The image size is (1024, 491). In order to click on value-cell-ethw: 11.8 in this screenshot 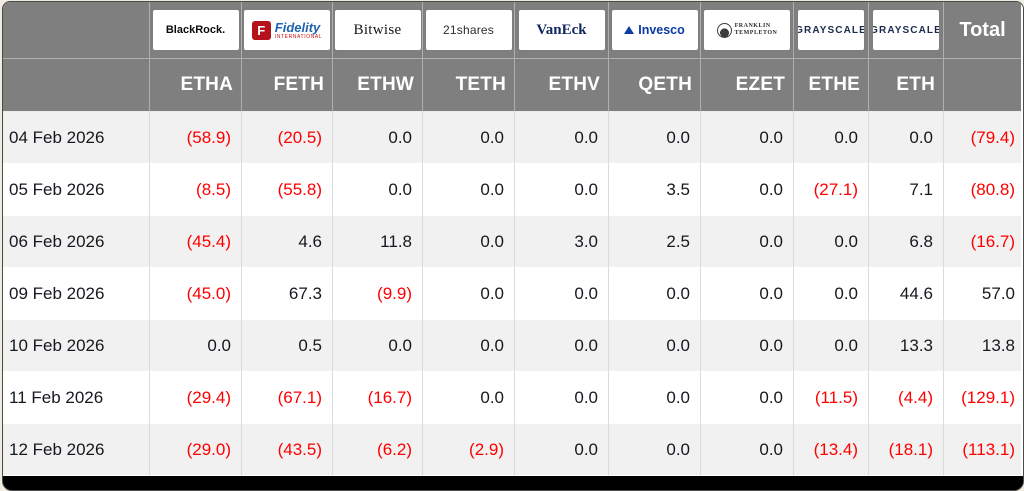, I will do `click(378, 242)`.